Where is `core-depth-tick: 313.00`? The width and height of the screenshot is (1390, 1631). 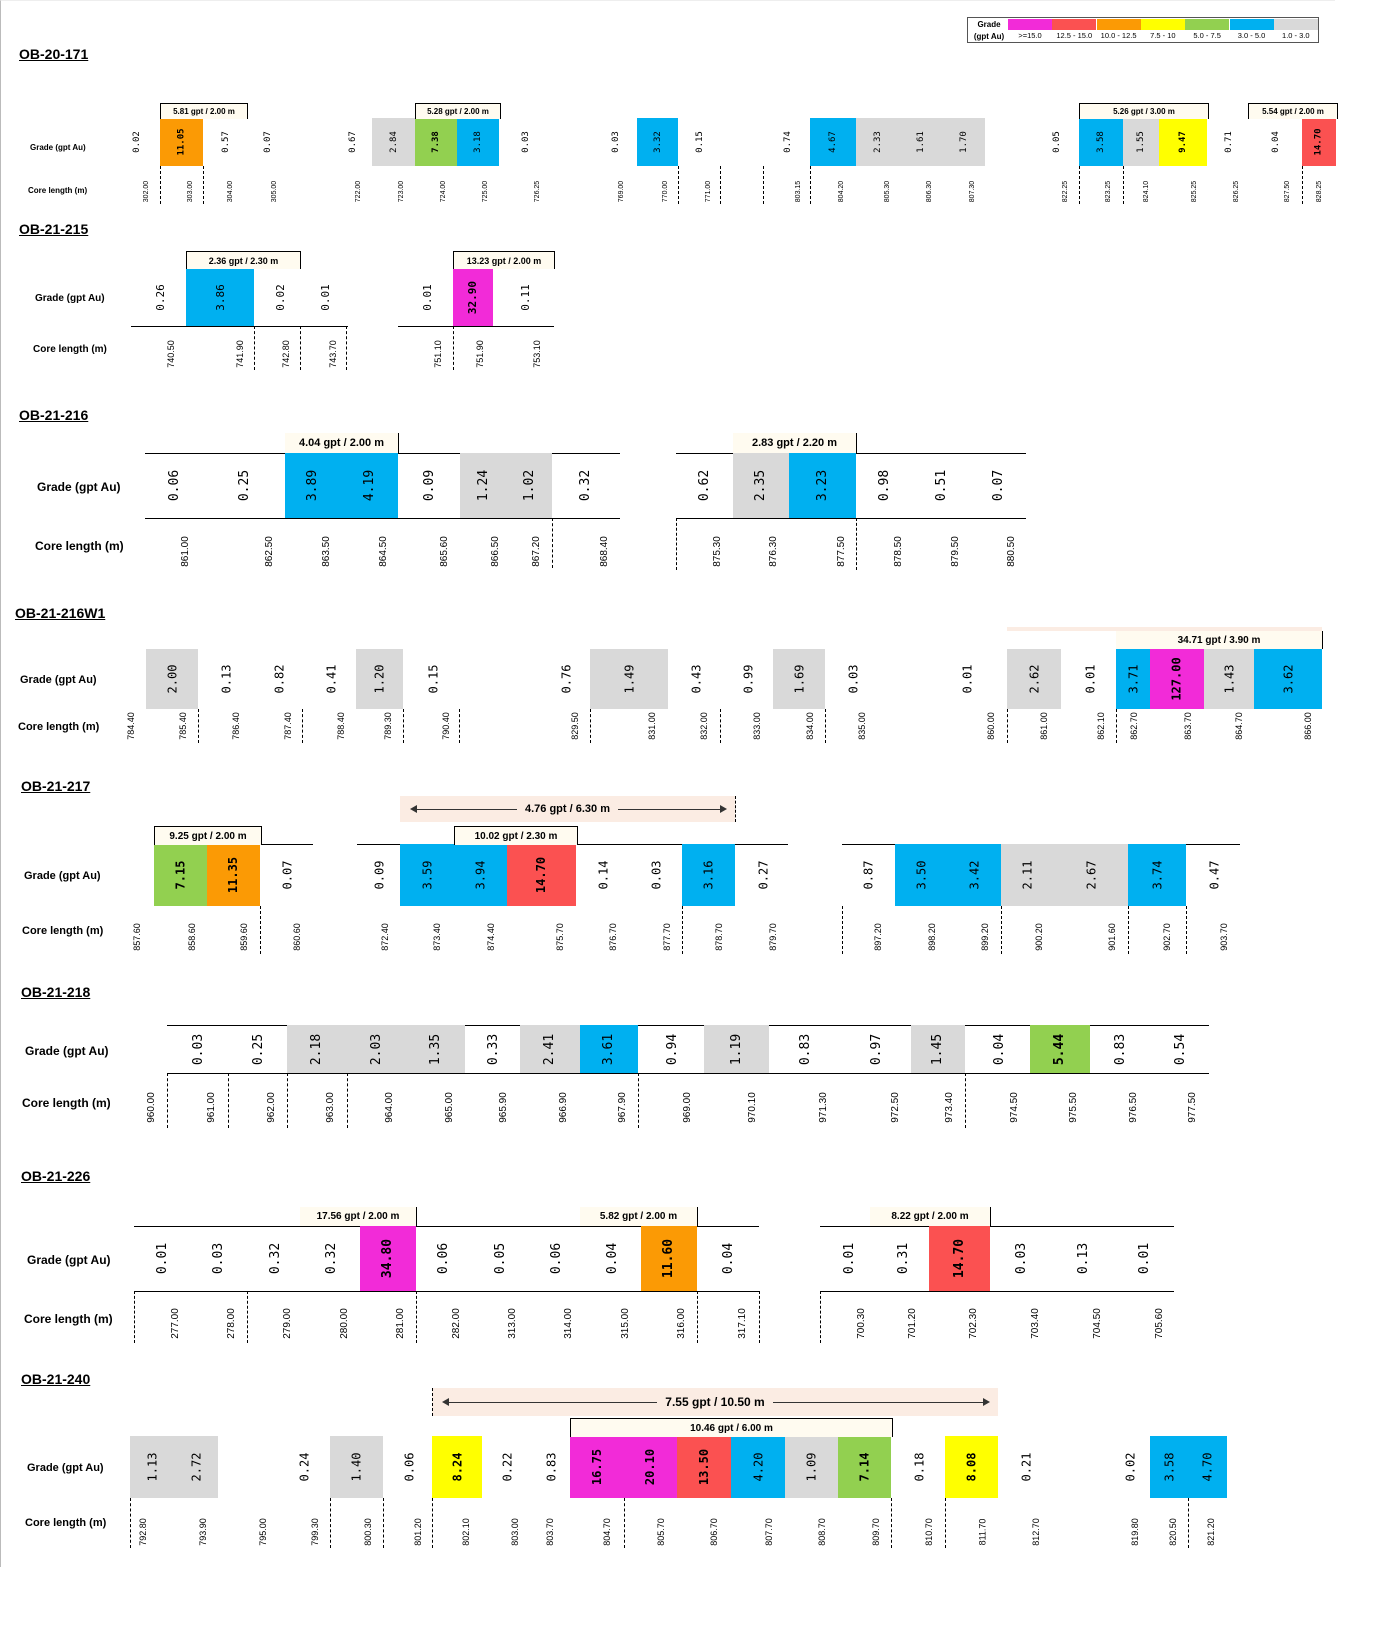 core-depth-tick: 313.00 is located at coordinates (512, 1320).